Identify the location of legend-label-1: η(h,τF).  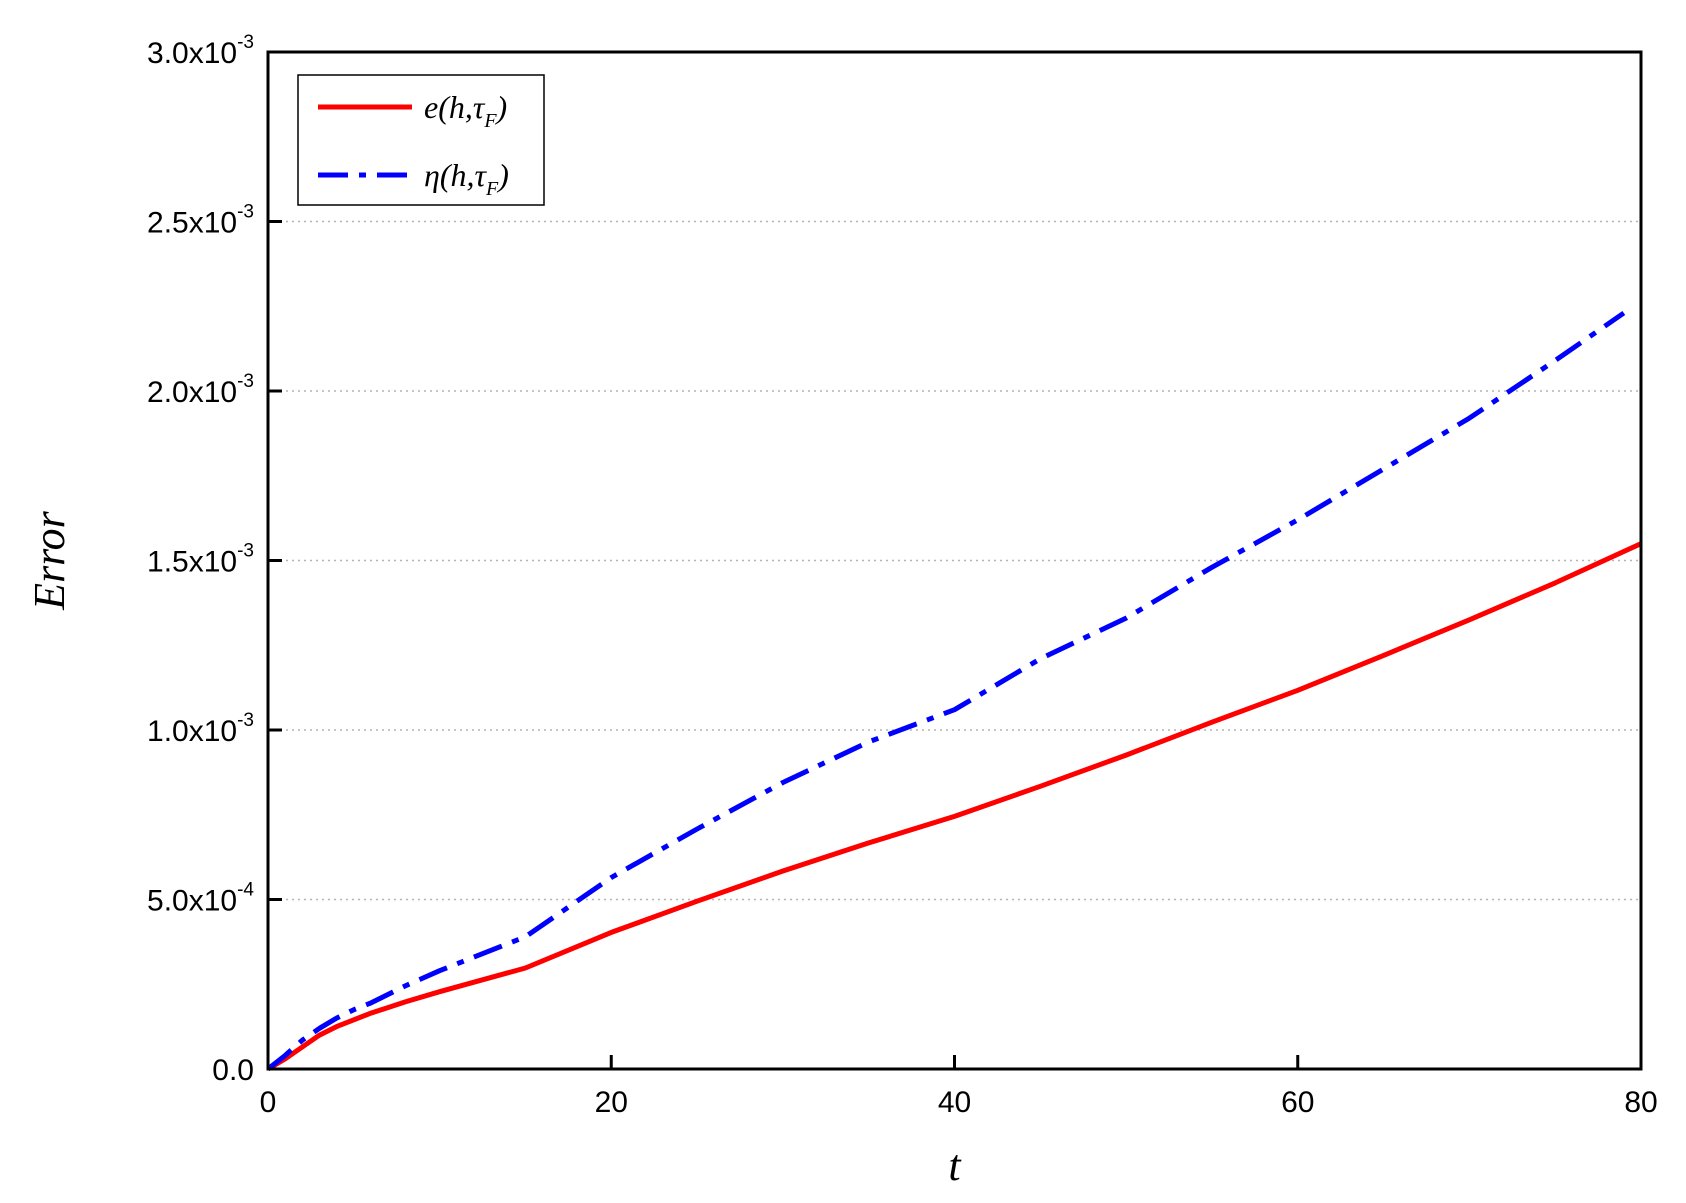
(466, 178).